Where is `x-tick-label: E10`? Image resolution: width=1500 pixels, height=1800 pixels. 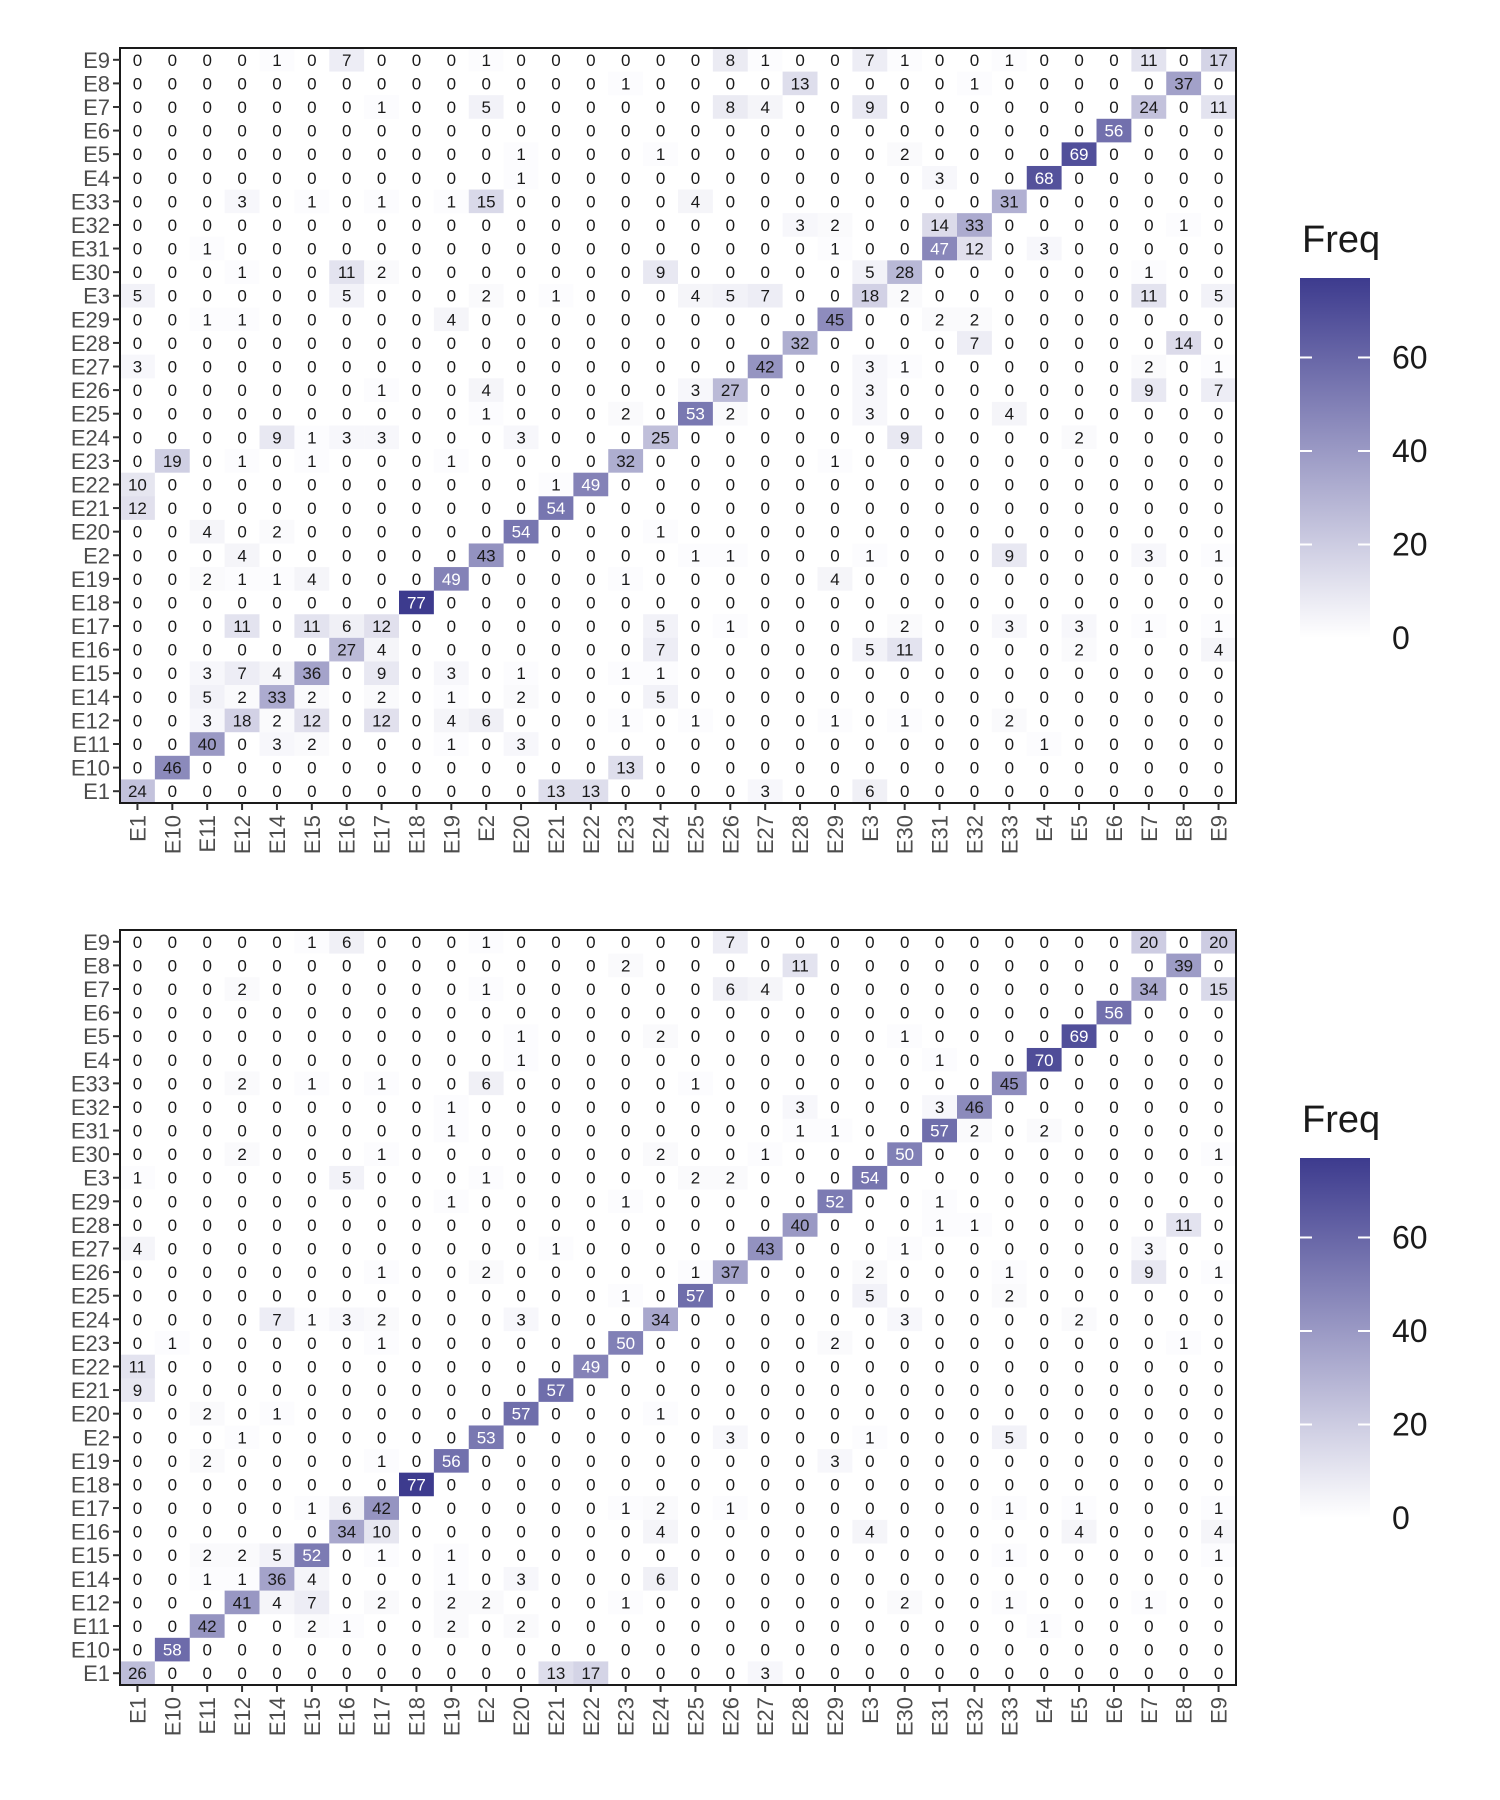 x-tick-label: E10 is located at coordinates (172, 834).